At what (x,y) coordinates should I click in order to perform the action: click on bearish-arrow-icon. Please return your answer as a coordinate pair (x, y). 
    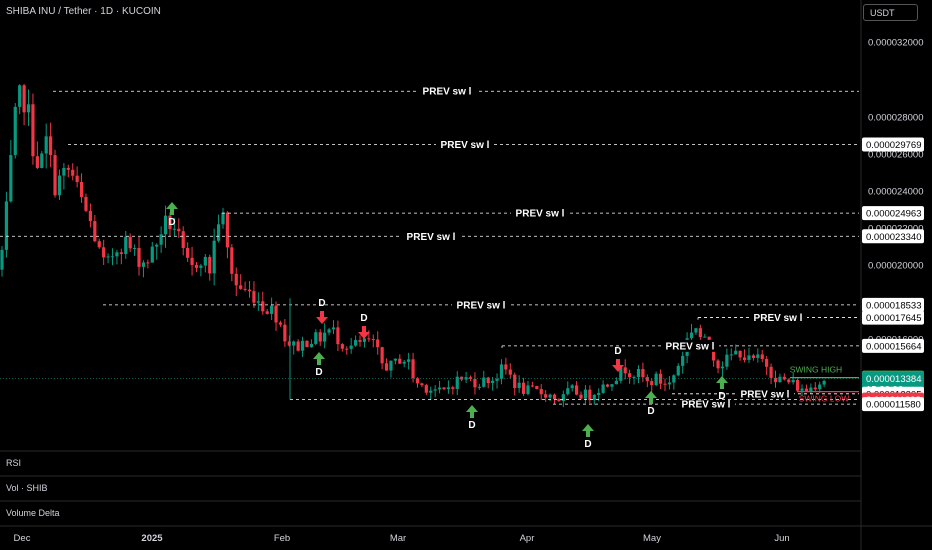
    Looking at the image, I should click on (364, 332).